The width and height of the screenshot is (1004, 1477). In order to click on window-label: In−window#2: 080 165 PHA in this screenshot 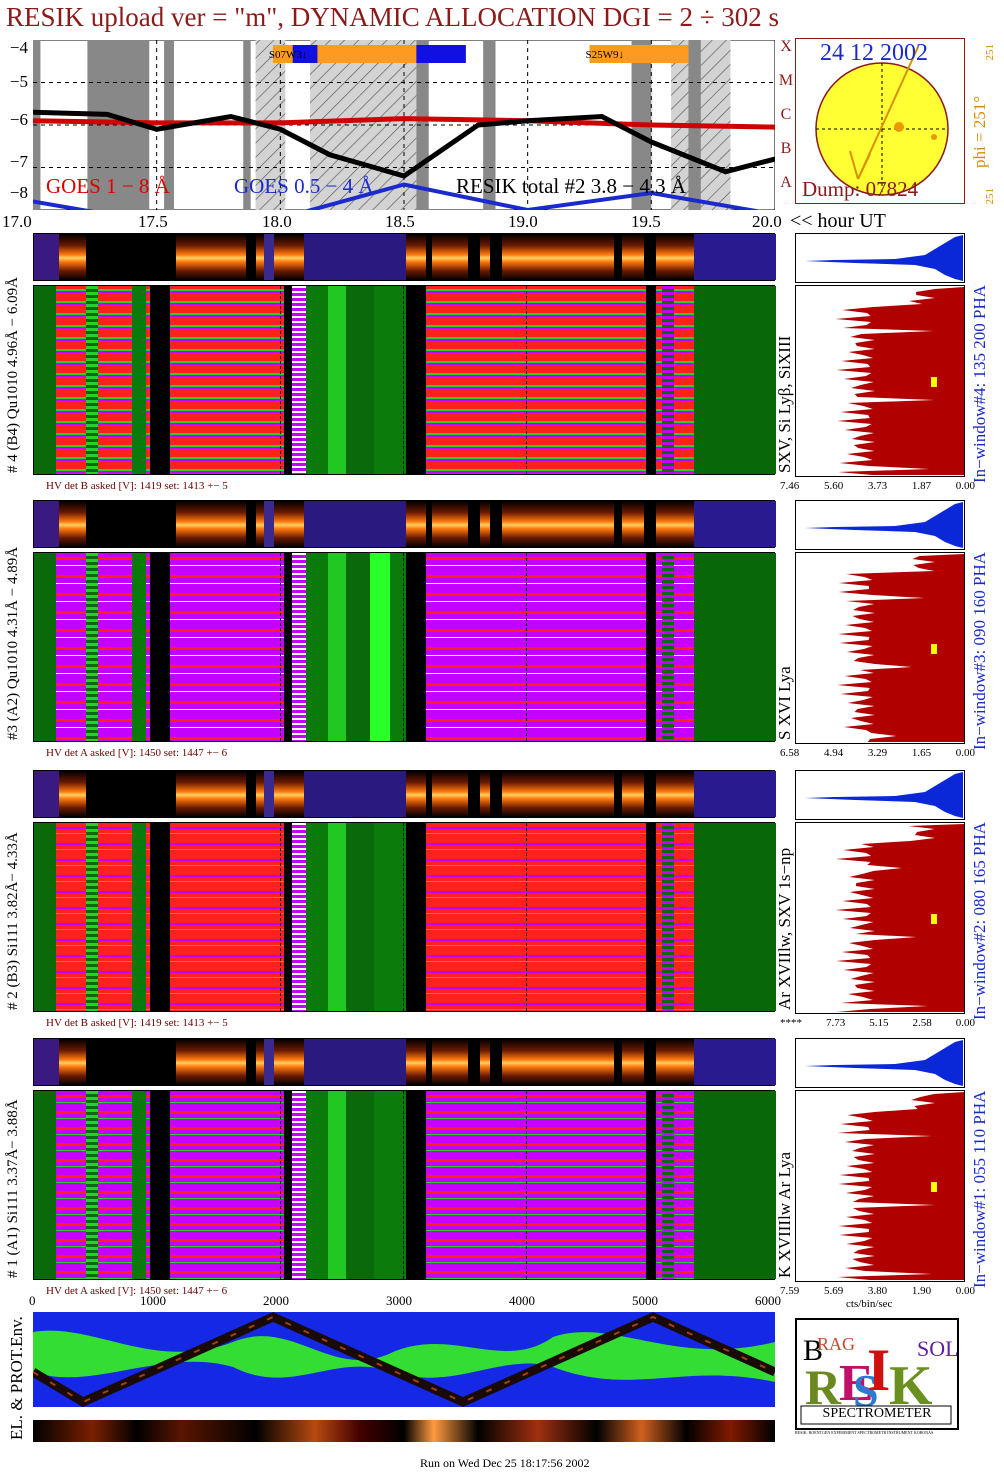, I will do `click(979, 920)`.